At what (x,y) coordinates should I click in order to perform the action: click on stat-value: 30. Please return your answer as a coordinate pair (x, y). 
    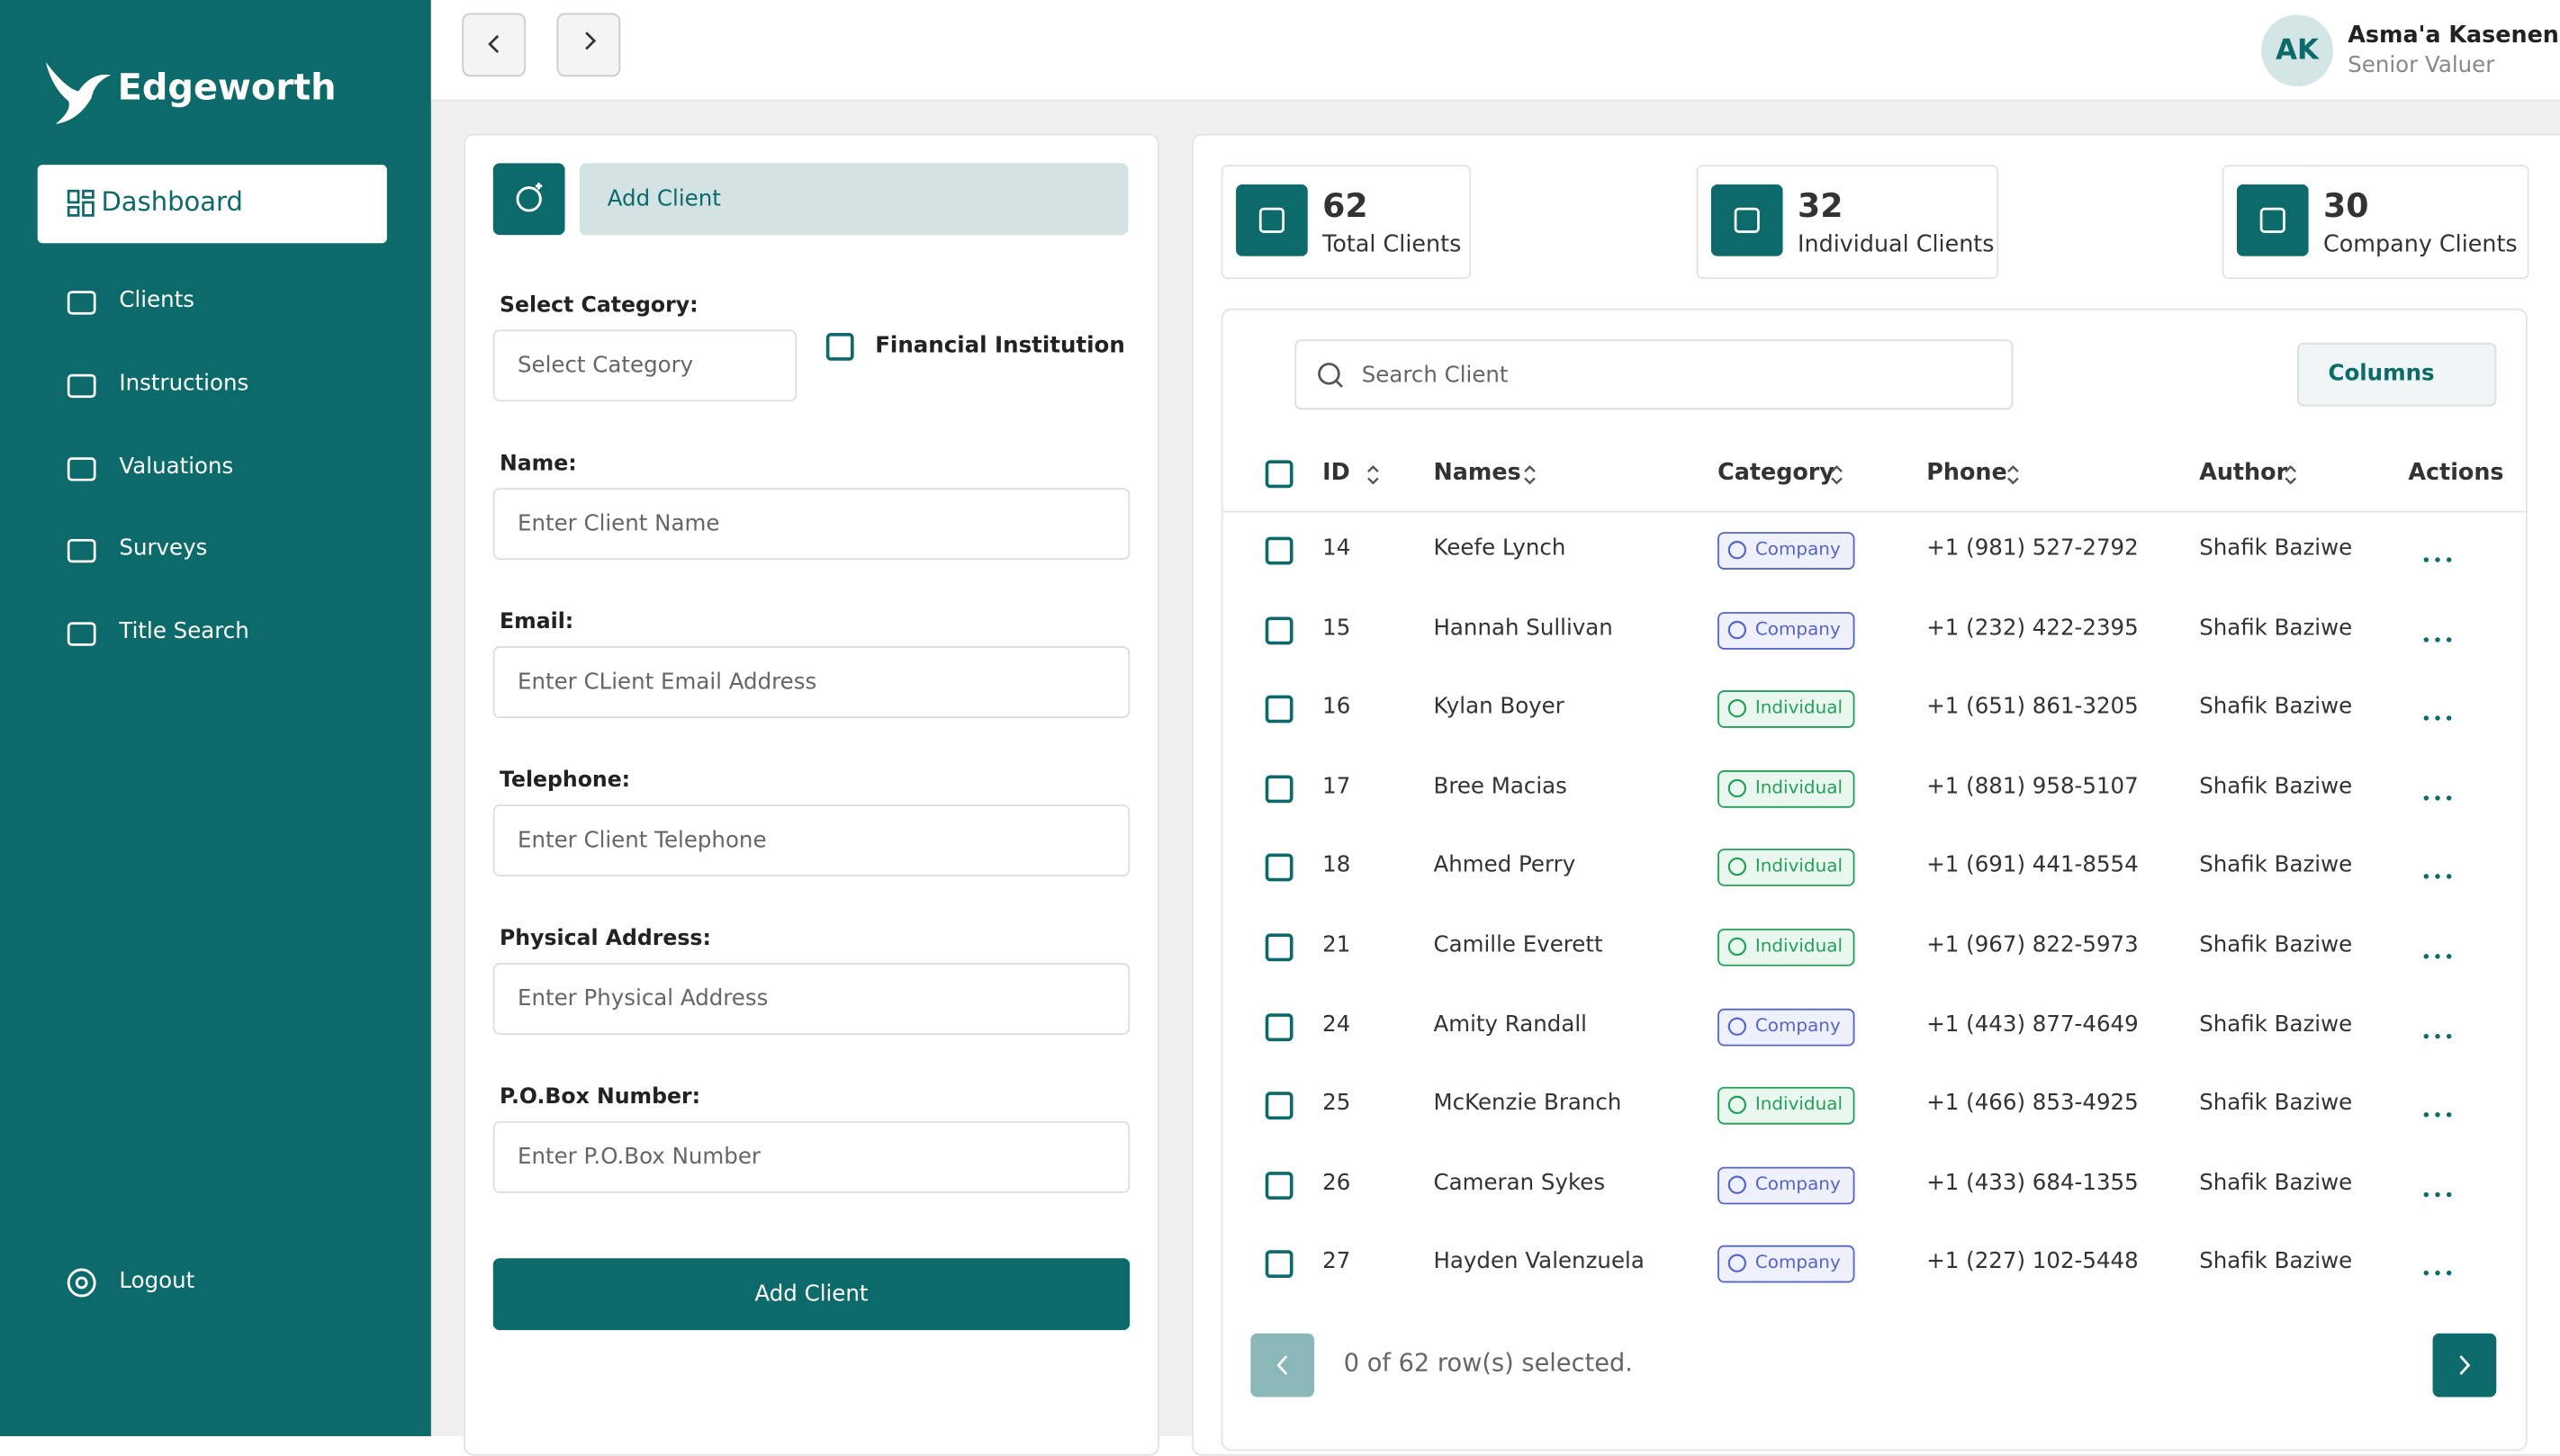
    Looking at the image, I should click on (2346, 205).